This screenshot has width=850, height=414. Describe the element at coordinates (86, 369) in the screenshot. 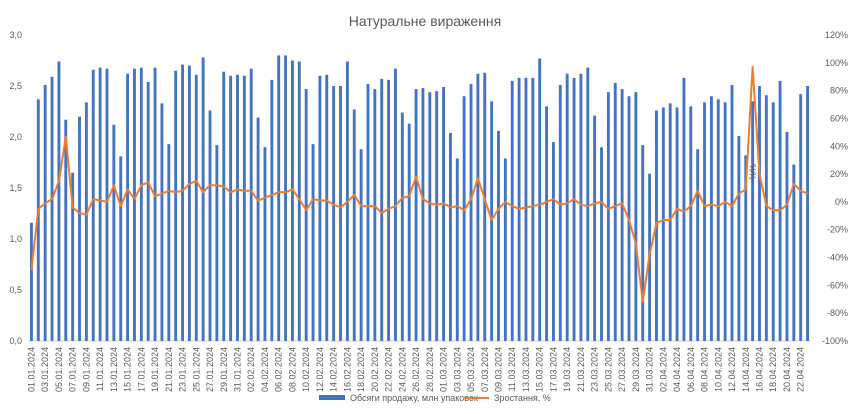

I see `x-tick-label: 09.01.2024` at that location.